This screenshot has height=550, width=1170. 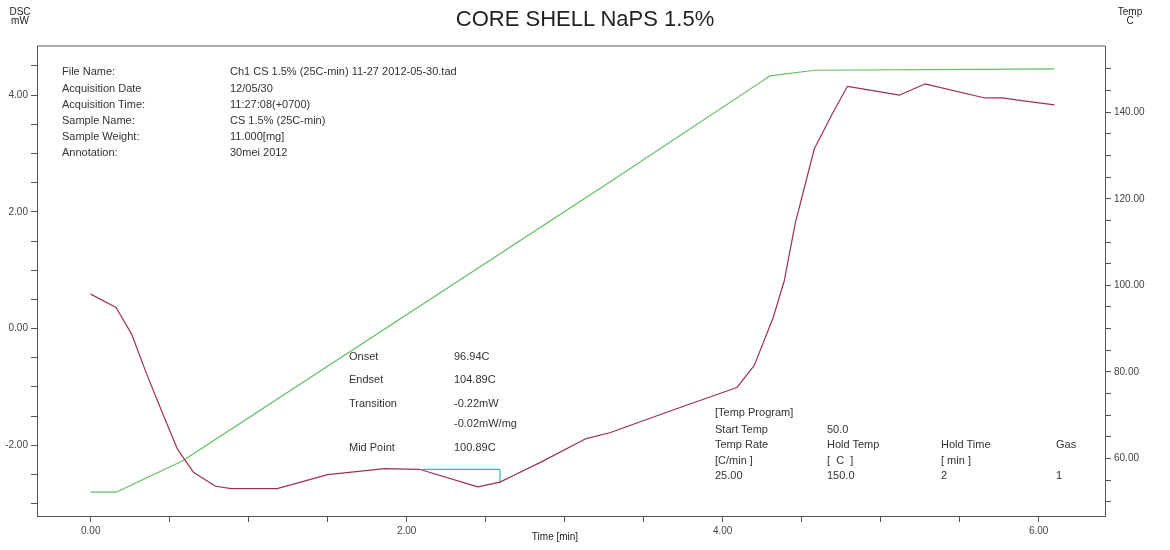 I want to click on annotation: [C/min ], so click(x=734, y=460).